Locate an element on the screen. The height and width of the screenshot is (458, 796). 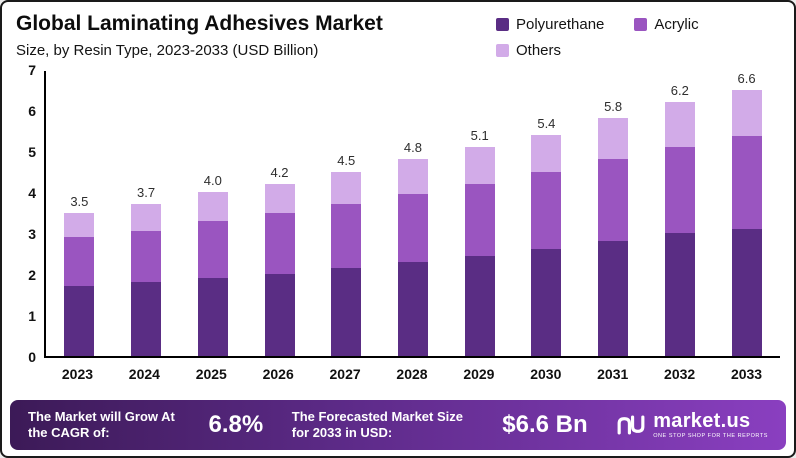
bar-group-2031: 5.8 is located at coordinates (613, 213).